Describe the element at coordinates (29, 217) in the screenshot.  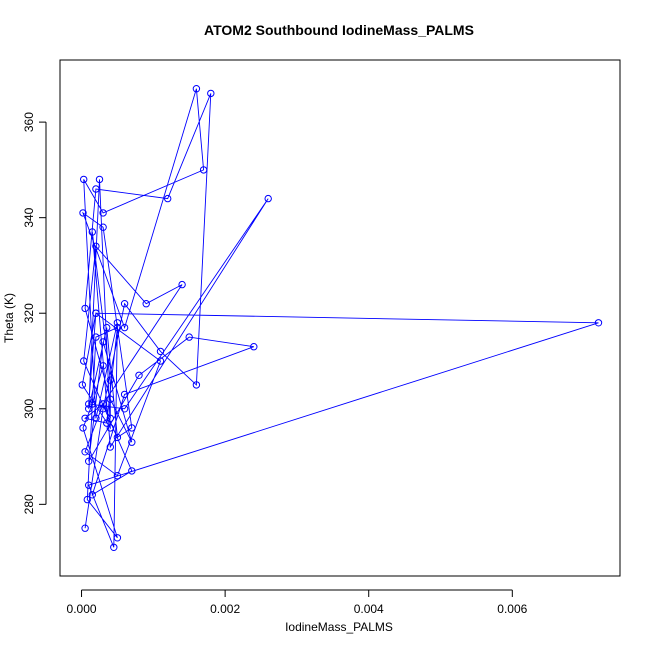
I see `y-tick-label: 340` at that location.